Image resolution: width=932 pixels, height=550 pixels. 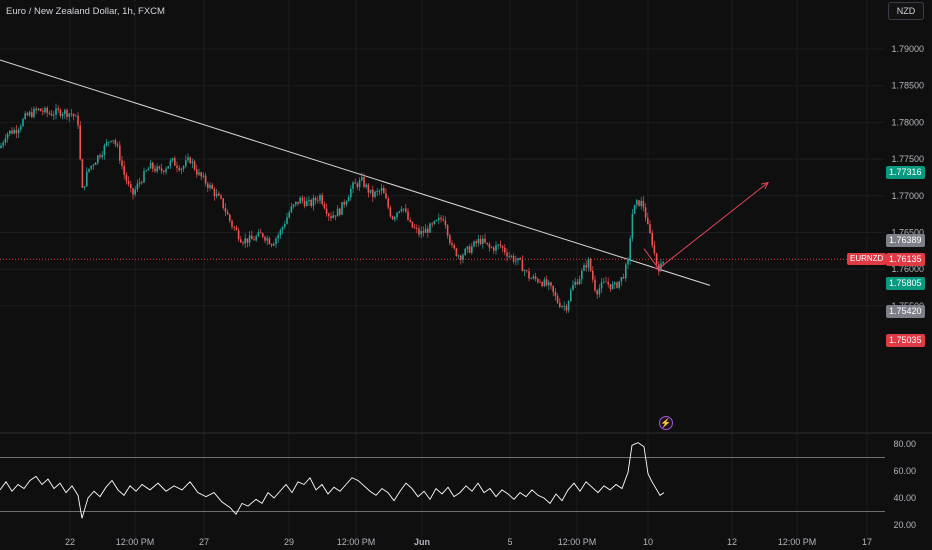 What do you see at coordinates (666, 423) in the screenshot?
I see `lightning-icon: ⚡` at bounding box center [666, 423].